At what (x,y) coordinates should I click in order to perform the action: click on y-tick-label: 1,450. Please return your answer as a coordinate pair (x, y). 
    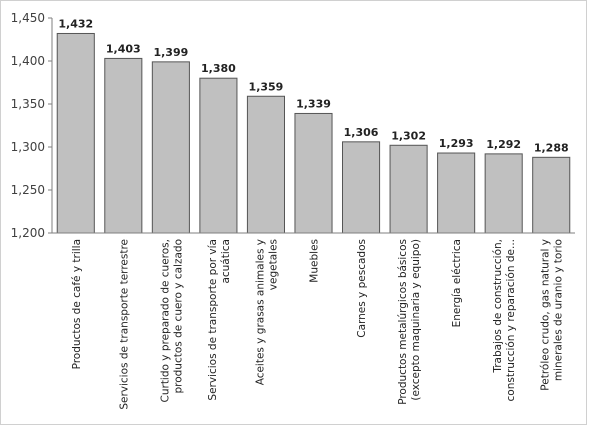
    Looking at the image, I should click on (28, 18).